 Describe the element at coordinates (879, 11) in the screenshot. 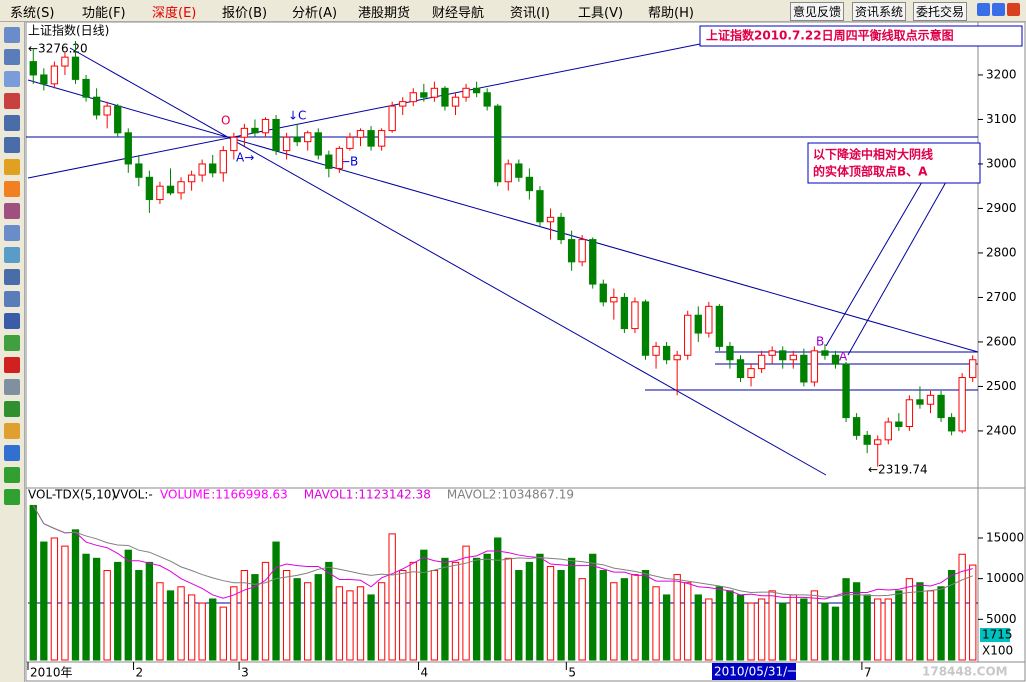

I see `menu-button: 资讯系统` at that location.